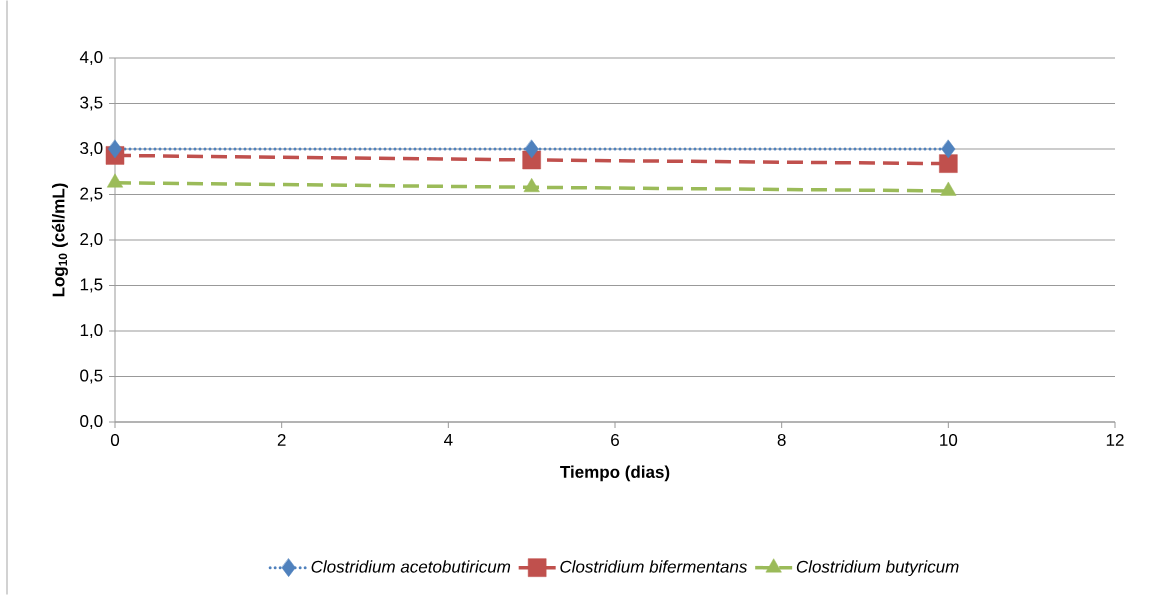 The image size is (1172, 595). I want to click on y-tick-label: 1,5, so click(91, 285).